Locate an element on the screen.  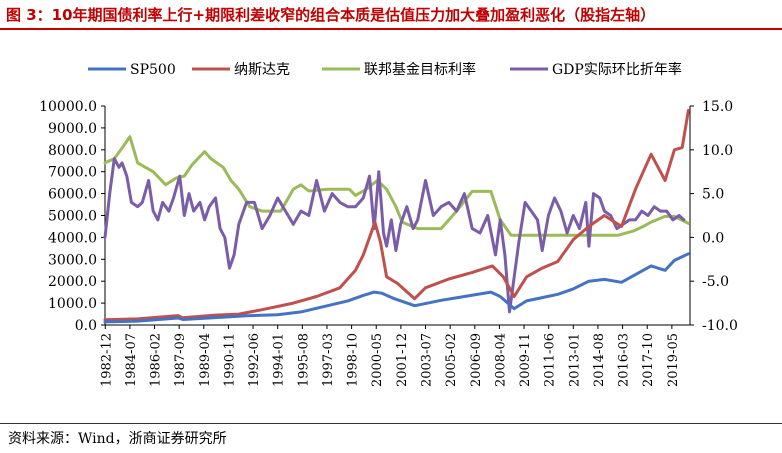
source-note: 资料来源：Wind，浙商证券研究所 is located at coordinates (117, 439).